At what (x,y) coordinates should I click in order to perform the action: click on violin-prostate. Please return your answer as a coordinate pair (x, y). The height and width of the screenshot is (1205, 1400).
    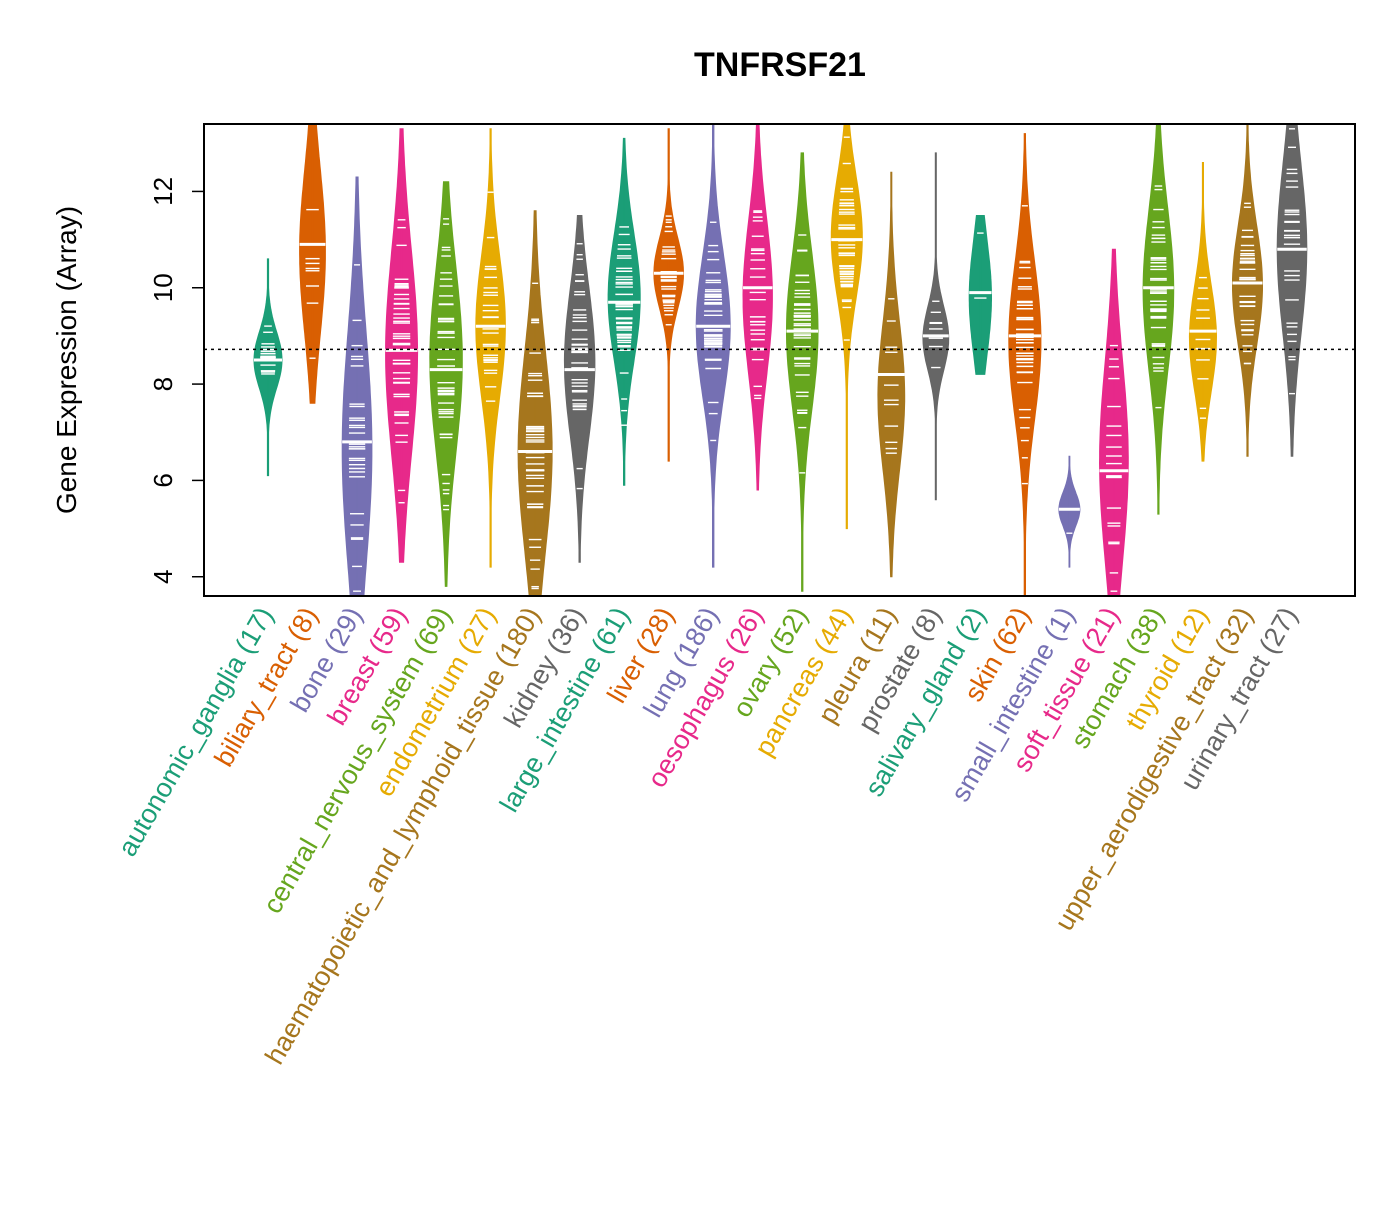
    Looking at the image, I should click on (936, 326).